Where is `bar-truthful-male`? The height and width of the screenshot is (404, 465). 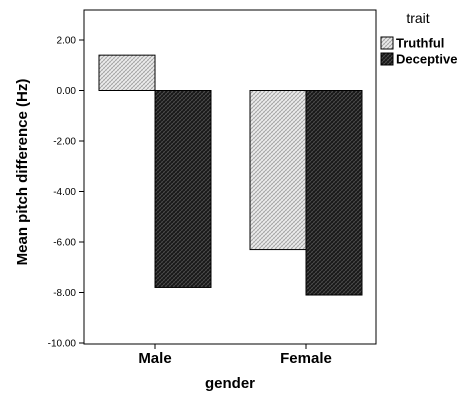
bar-truthful-male is located at coordinates (127, 72).